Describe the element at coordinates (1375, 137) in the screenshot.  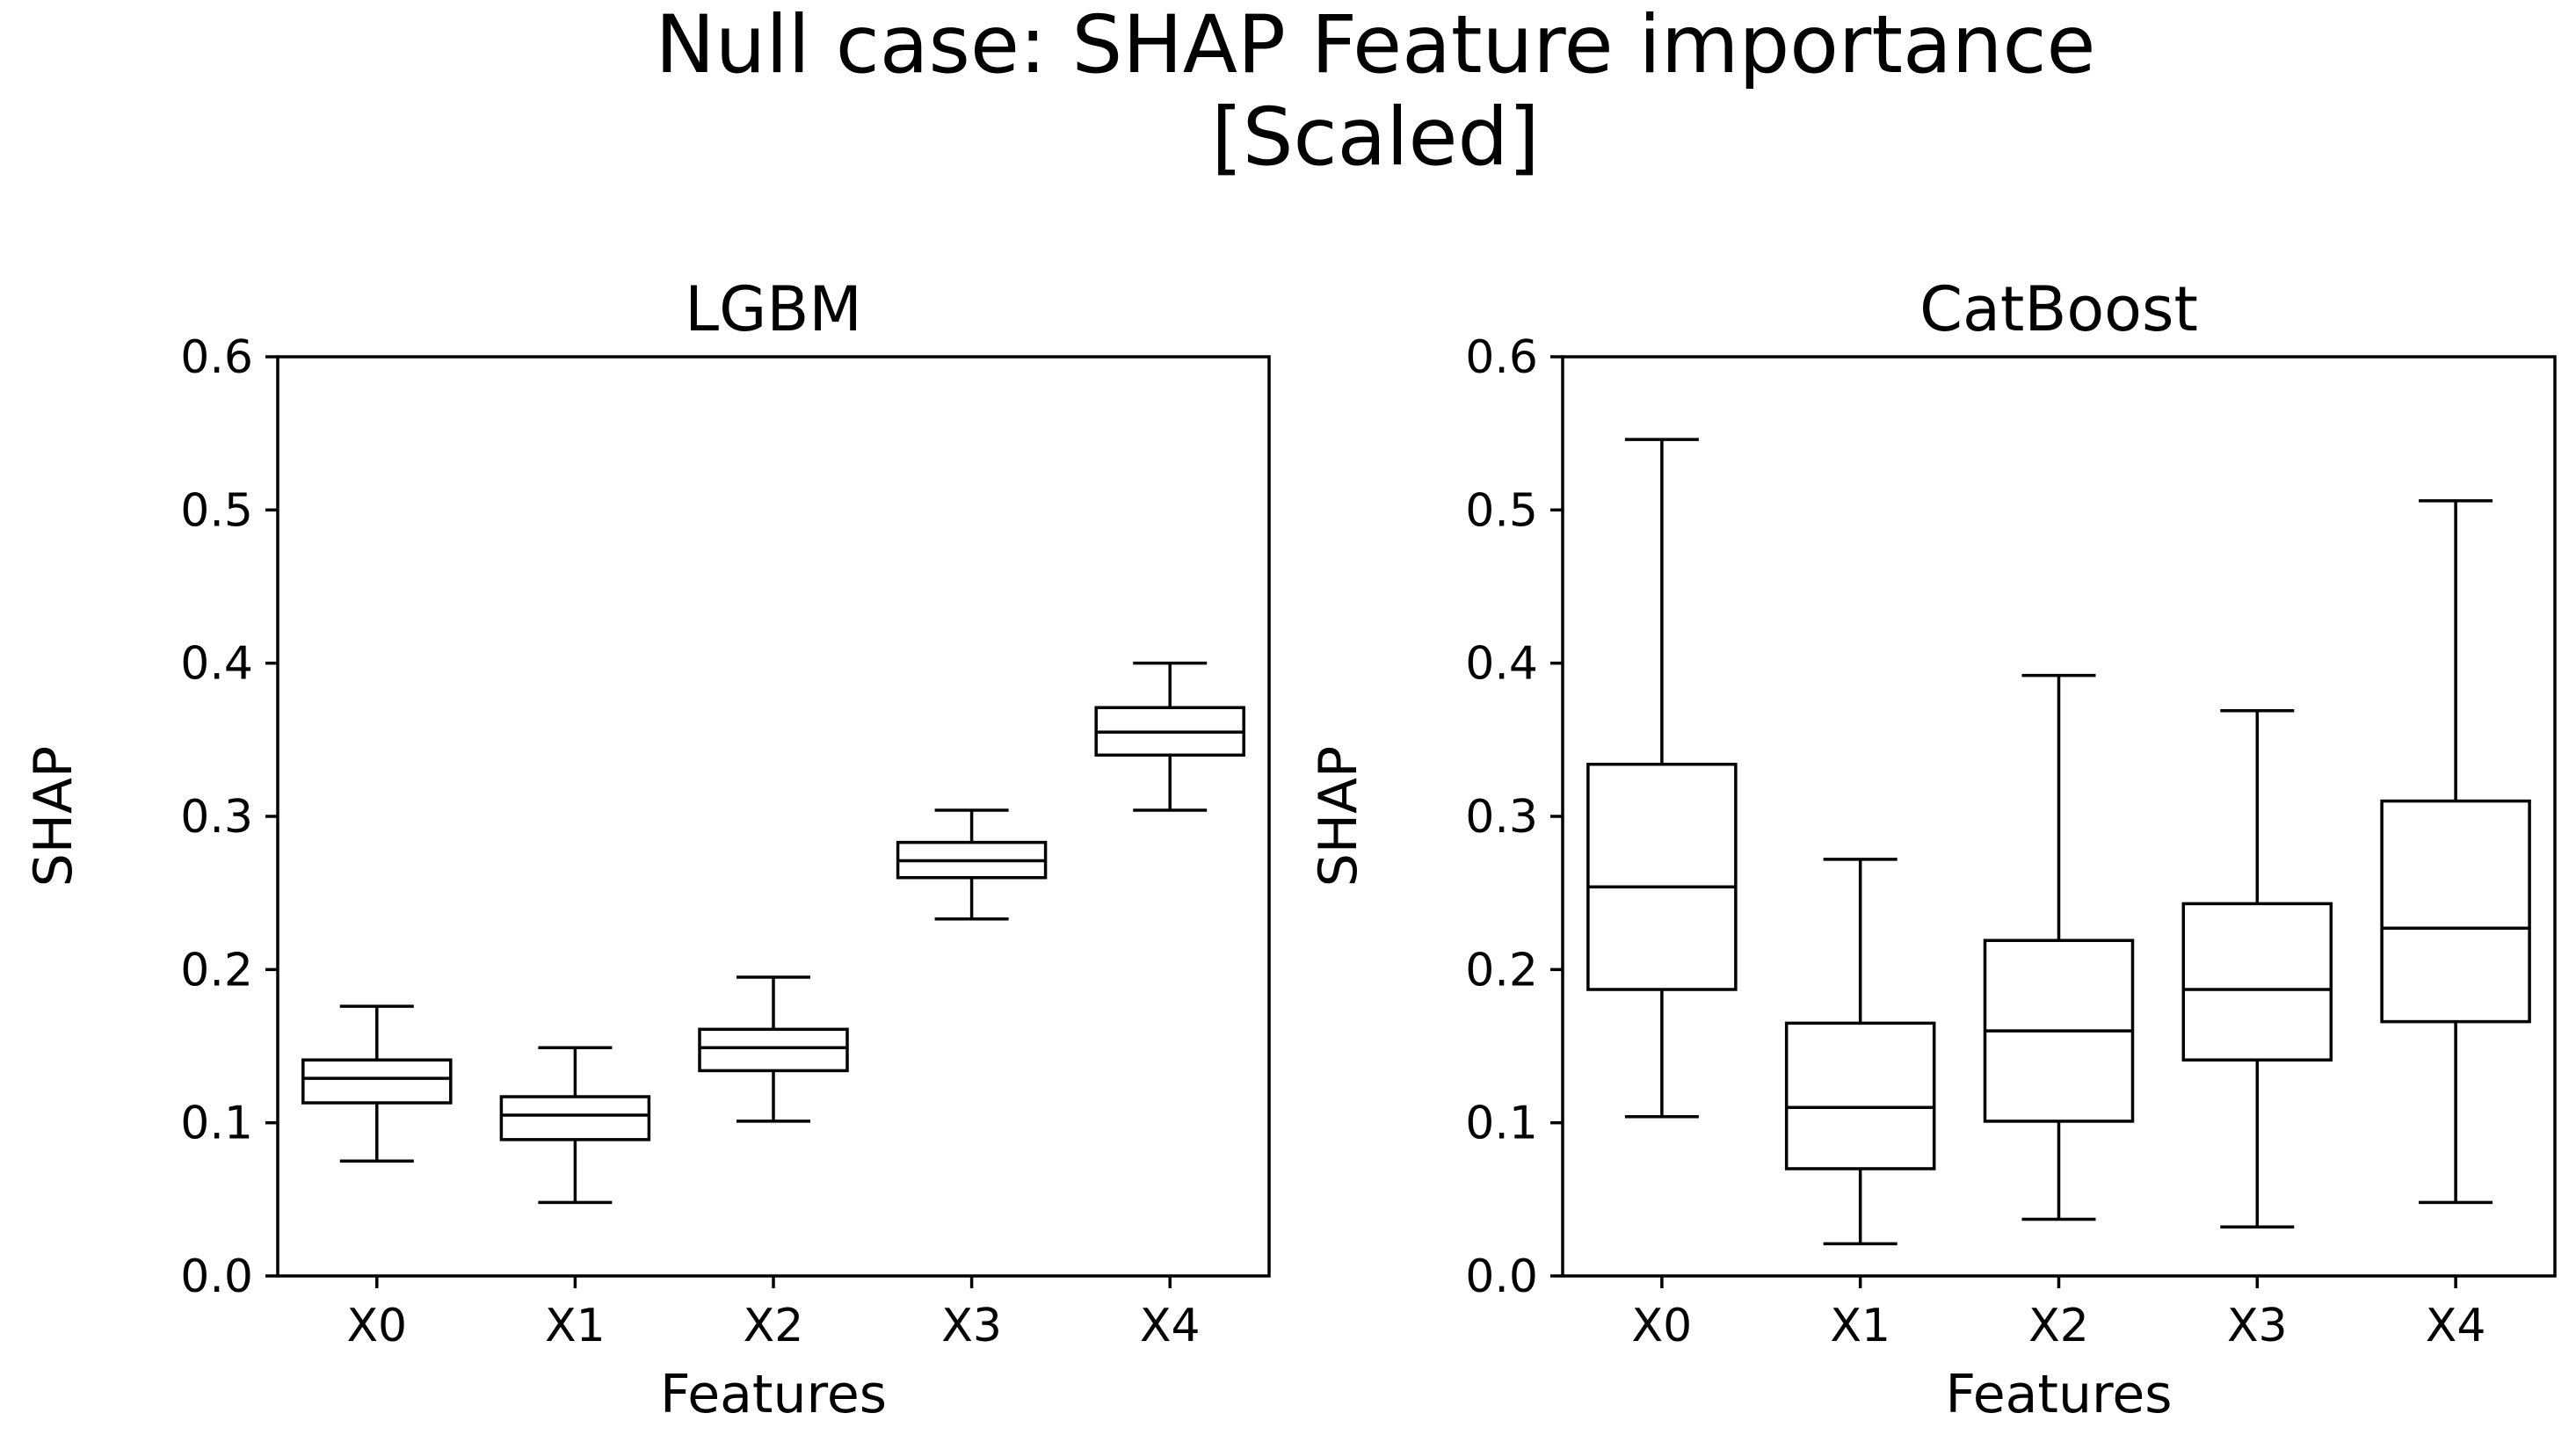
I see `figure-title-line2: [Scaled]` at that location.